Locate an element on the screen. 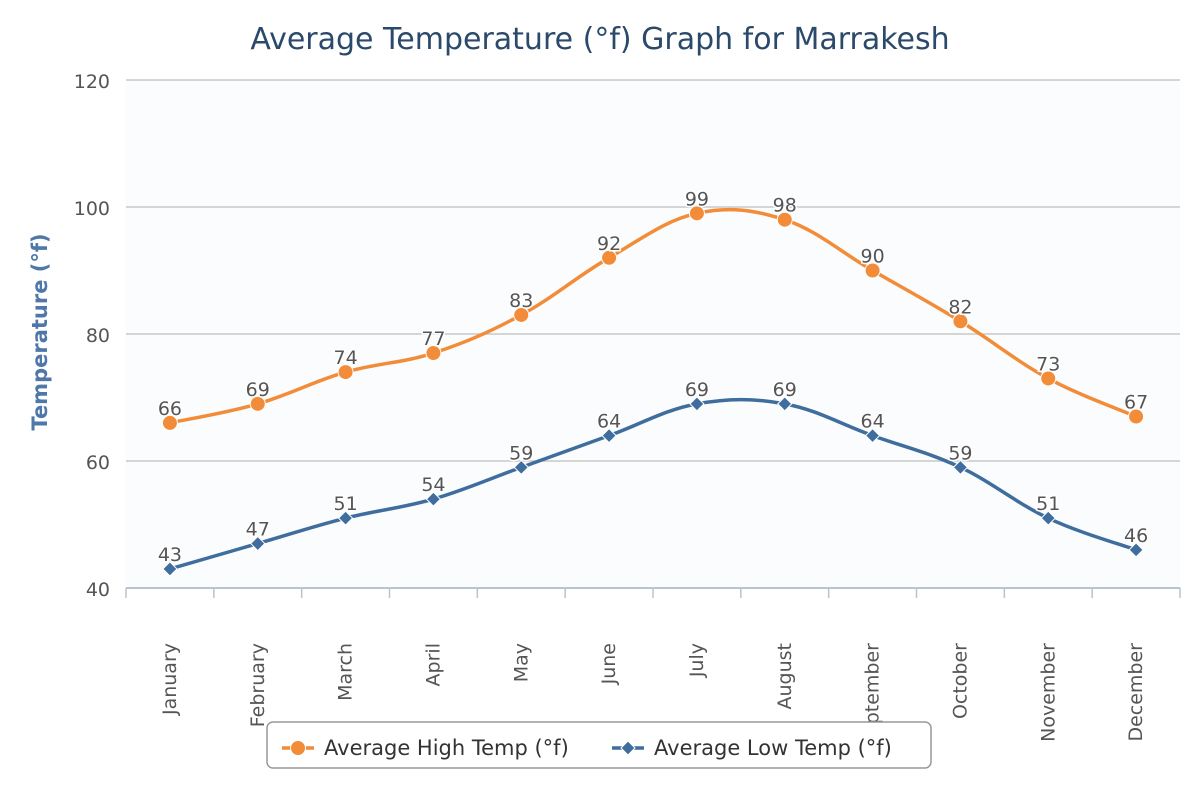 This screenshot has height=804, width=1200. x-tick-label: July is located at coordinates (697, 660).